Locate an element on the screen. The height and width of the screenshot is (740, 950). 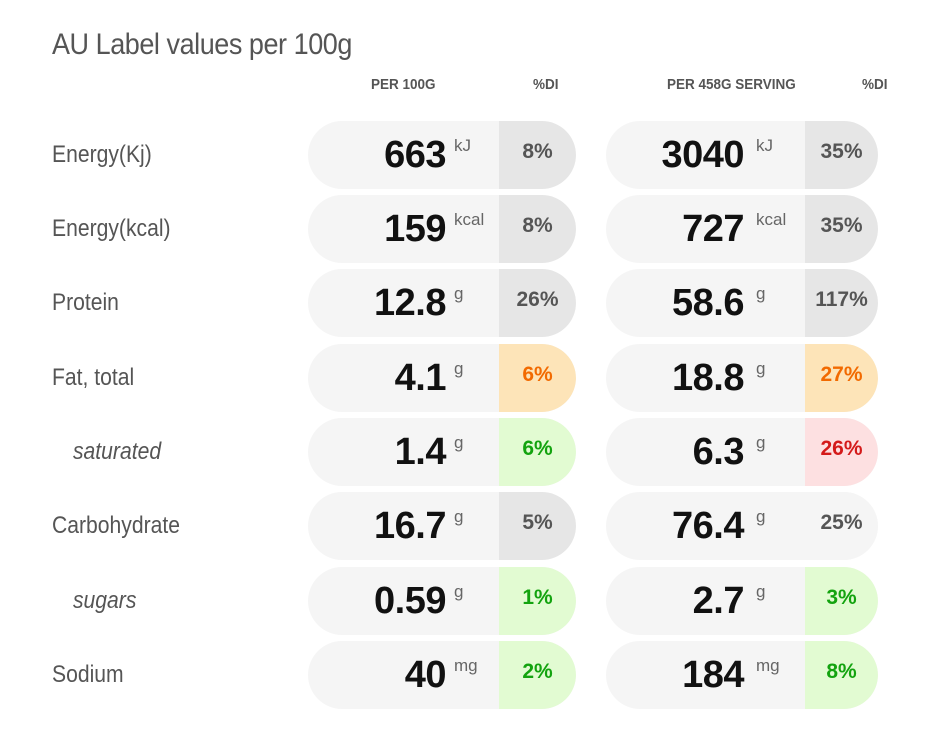
per-100g-cell: 1.4 g 6% is located at coordinates (442, 452).